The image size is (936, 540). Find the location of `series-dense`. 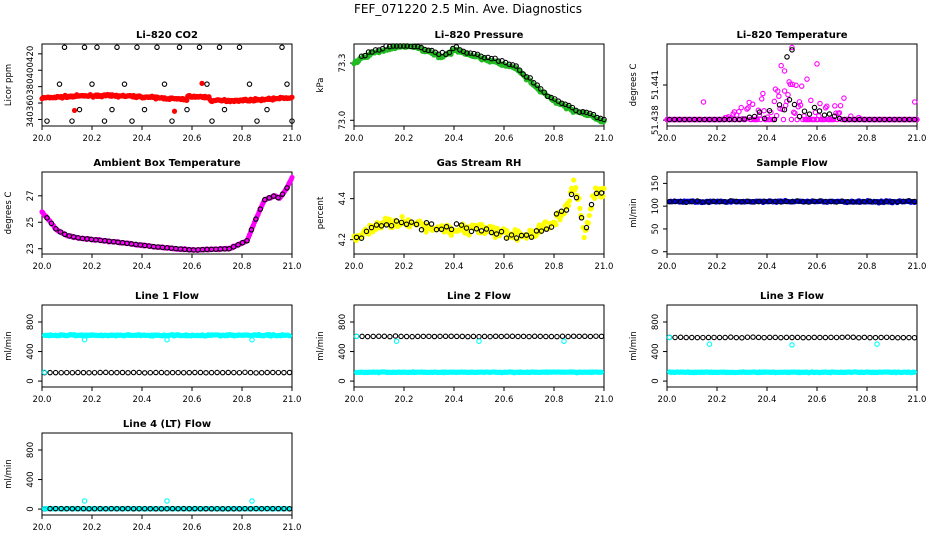

series-dense is located at coordinates (167, 97).